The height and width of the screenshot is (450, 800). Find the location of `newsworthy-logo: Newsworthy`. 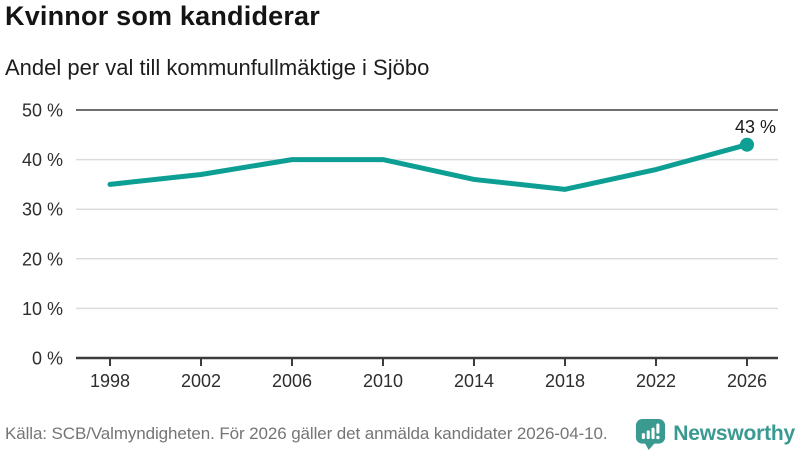

newsworthy-logo: Newsworthy is located at coordinates (715, 434).